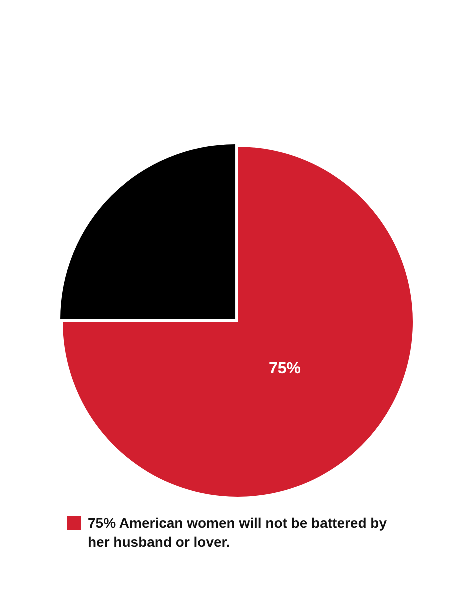  I want to click on legend-label: 75% American women will not be battered by her husband or lover., so click(238, 533).